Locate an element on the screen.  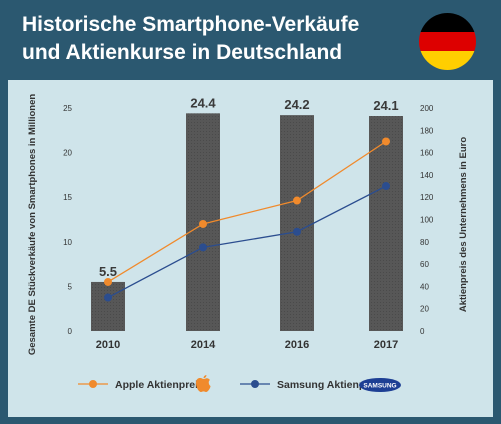
y-tick-label: 5 is located at coordinates (70, 286).